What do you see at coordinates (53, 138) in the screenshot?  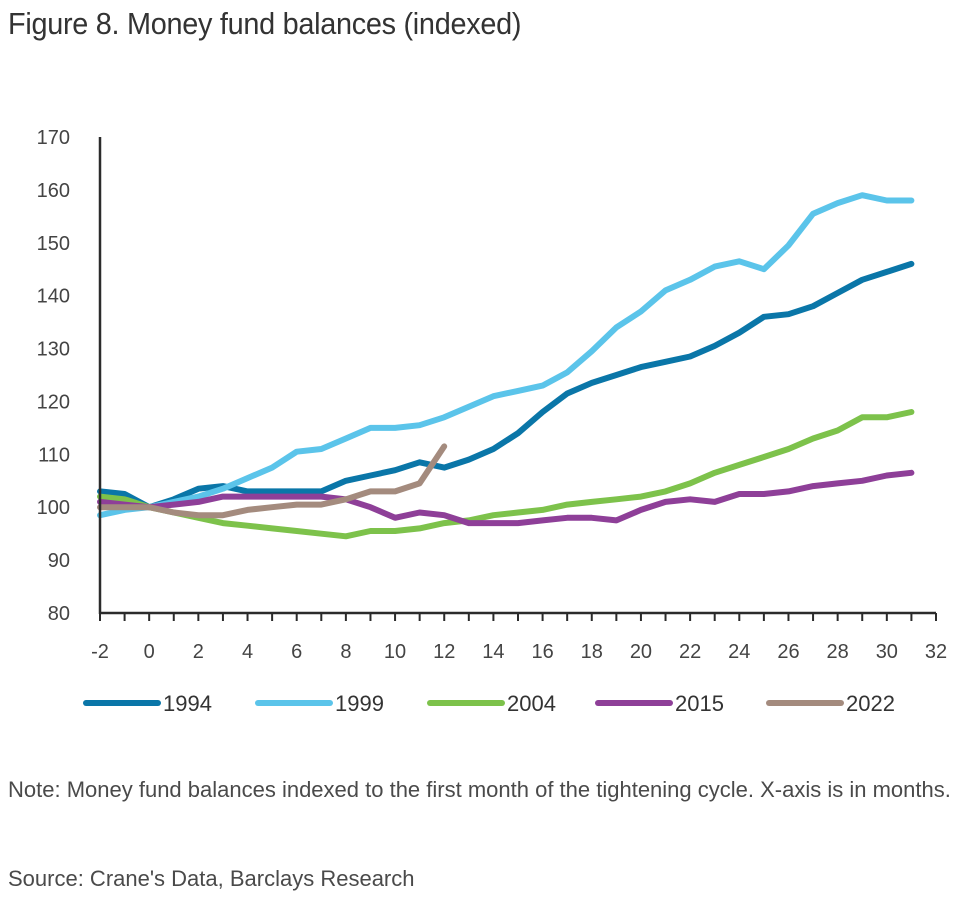 I see `y-tick-label: 170` at bounding box center [53, 138].